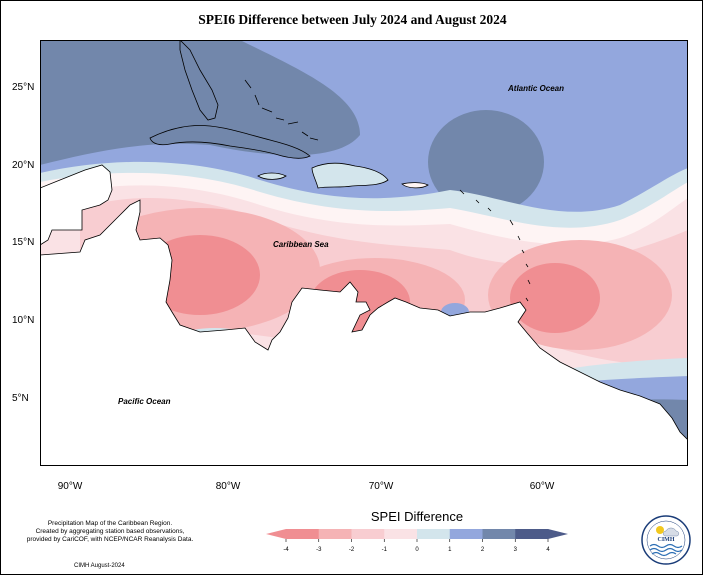 The width and height of the screenshot is (705, 577). I want to click on cuba-land, so click(230, 142).